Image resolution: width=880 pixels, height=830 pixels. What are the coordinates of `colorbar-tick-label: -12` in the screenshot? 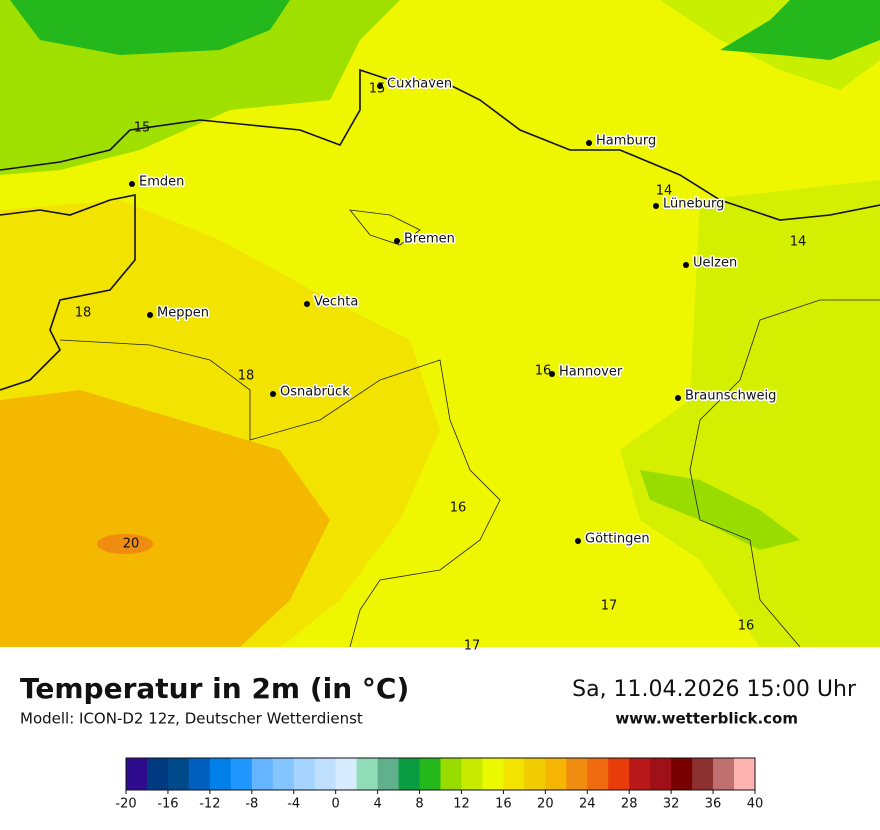 It's located at (209, 804).